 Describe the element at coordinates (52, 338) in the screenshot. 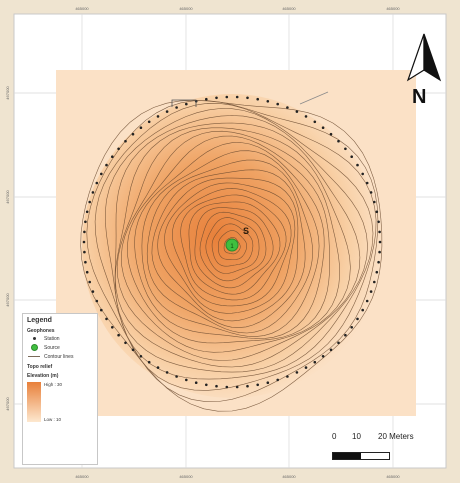

I see `legend-station-label: Station` at that location.